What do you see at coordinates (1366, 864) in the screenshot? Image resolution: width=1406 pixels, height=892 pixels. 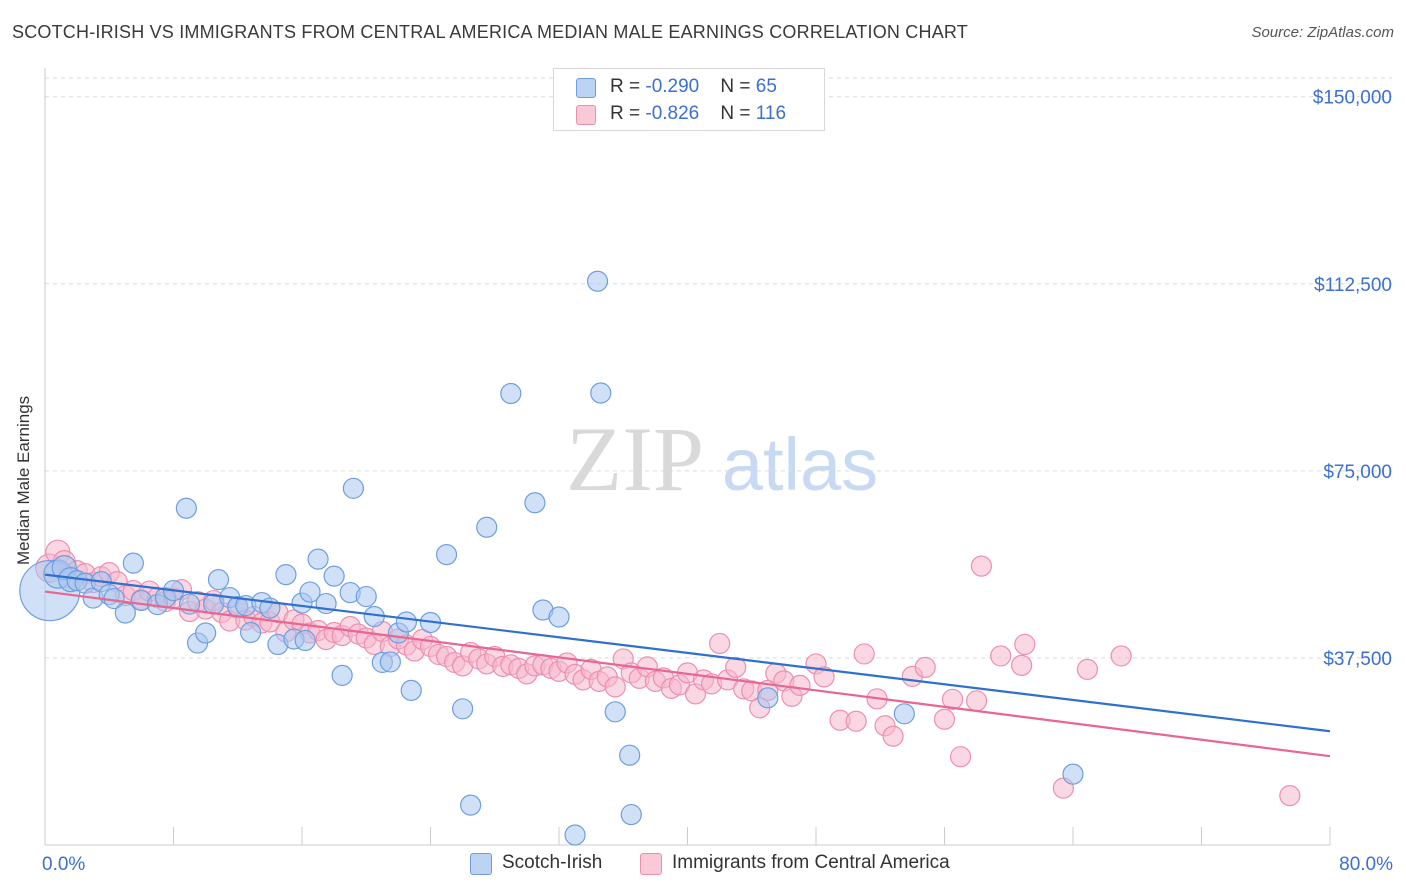 I see `x-tick-label: 80.0%` at bounding box center [1366, 864].